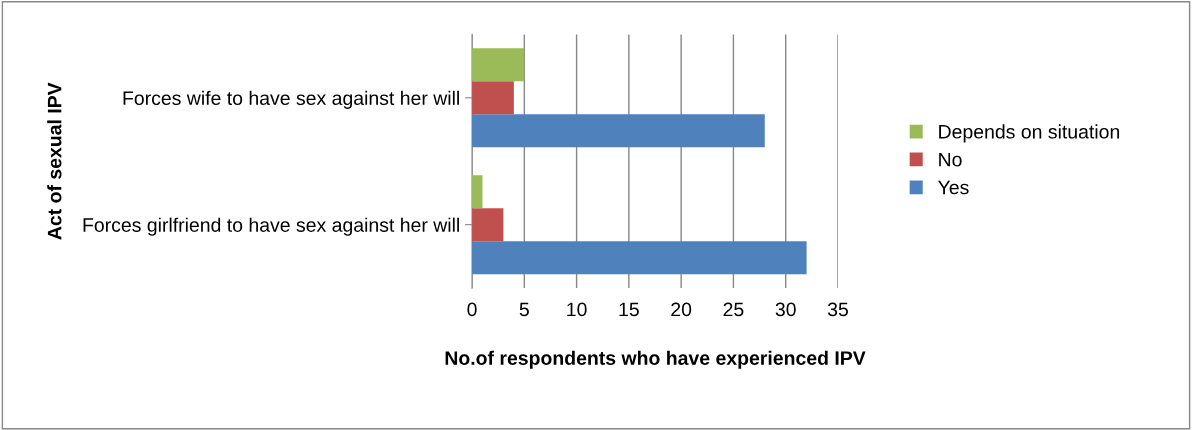  I want to click on x-tick-label: 0, so click(472, 309).